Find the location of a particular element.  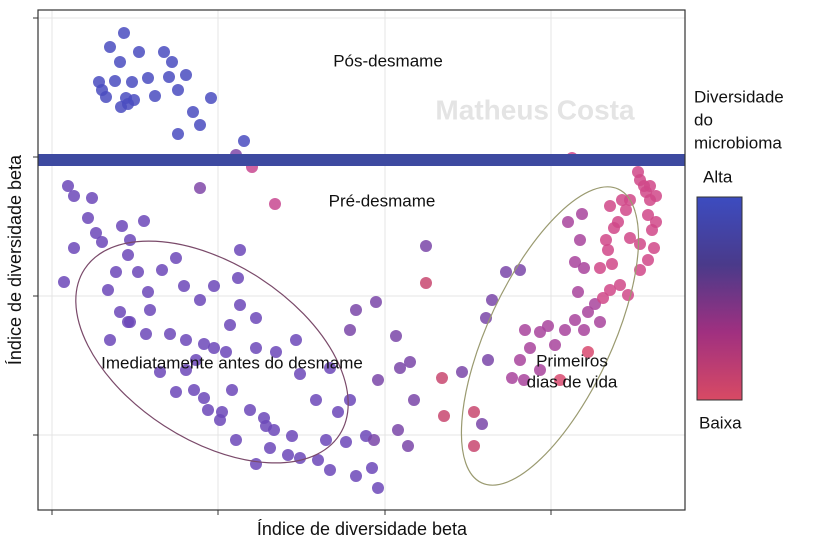

annotation: Imediatamente antes do desmame is located at coordinates (232, 362).